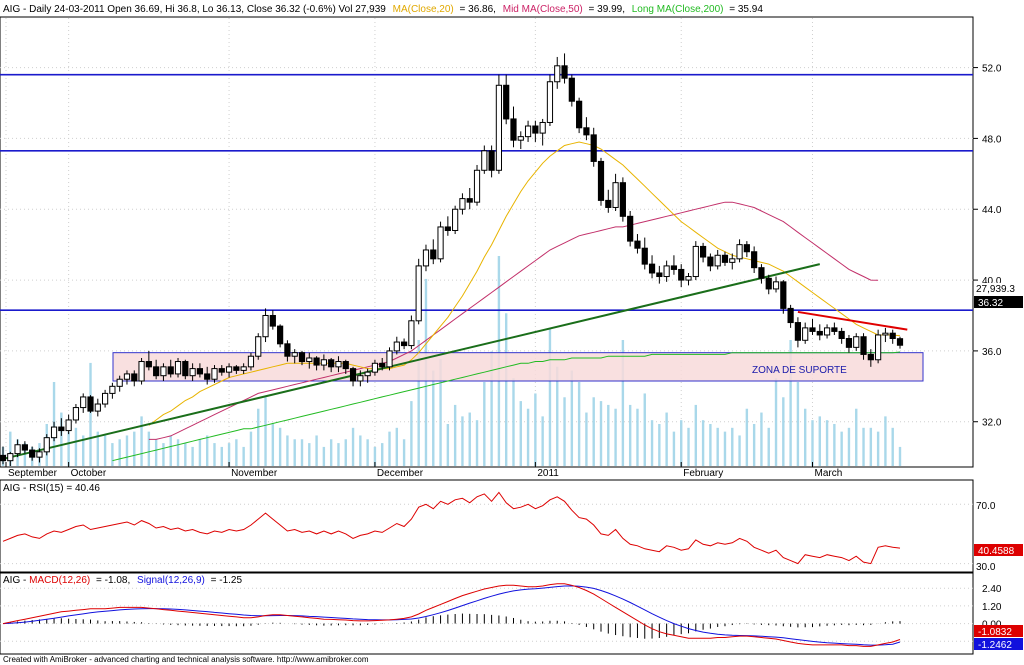 This screenshot has width=1024, height=665. Describe the element at coordinates (33, 473) in the screenshot. I see `date-tick-label: September` at that location.